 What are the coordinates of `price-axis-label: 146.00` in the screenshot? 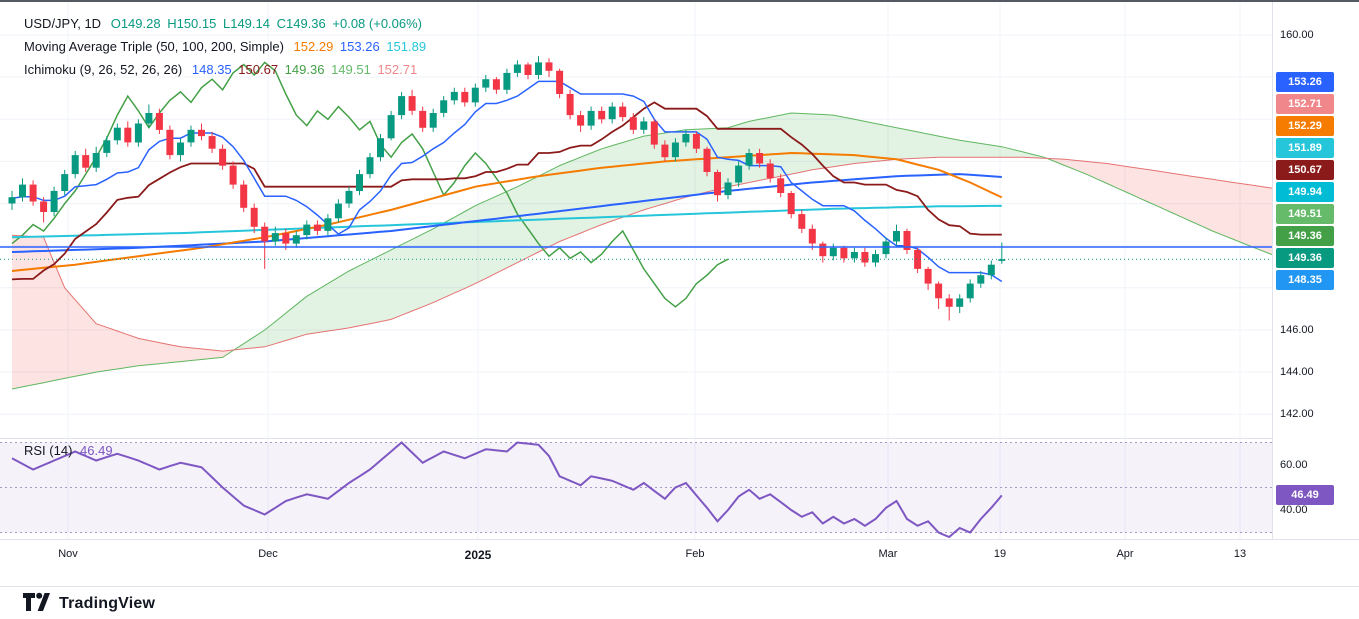 It's located at (1297, 329).